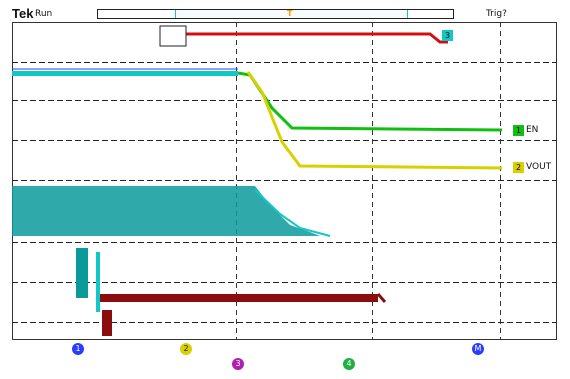 The image size is (570, 379). Describe the element at coordinates (23, 13) in the screenshot. I see `brand-logo: Tek` at that location.